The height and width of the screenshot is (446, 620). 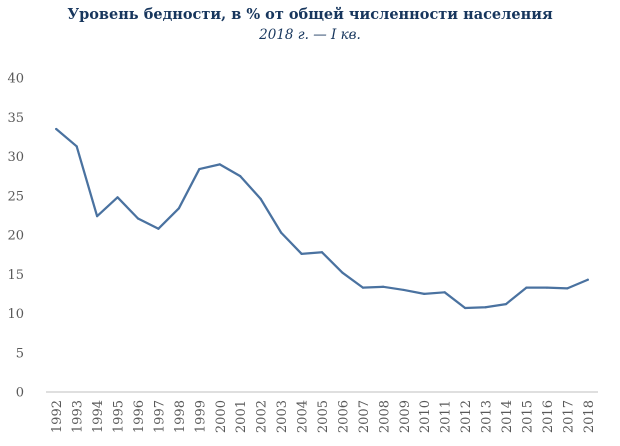 I want to click on x-tick-label: 1995, so click(x=119, y=416).